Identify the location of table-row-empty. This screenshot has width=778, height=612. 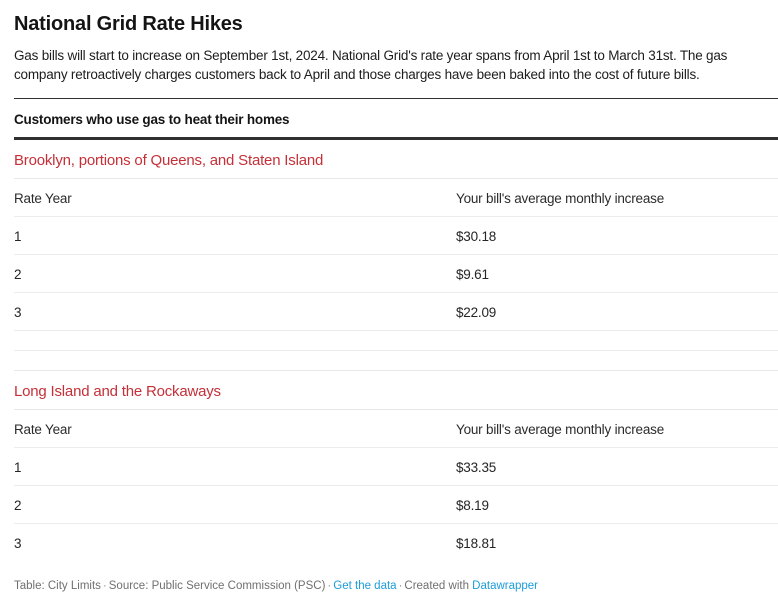
(396, 341).